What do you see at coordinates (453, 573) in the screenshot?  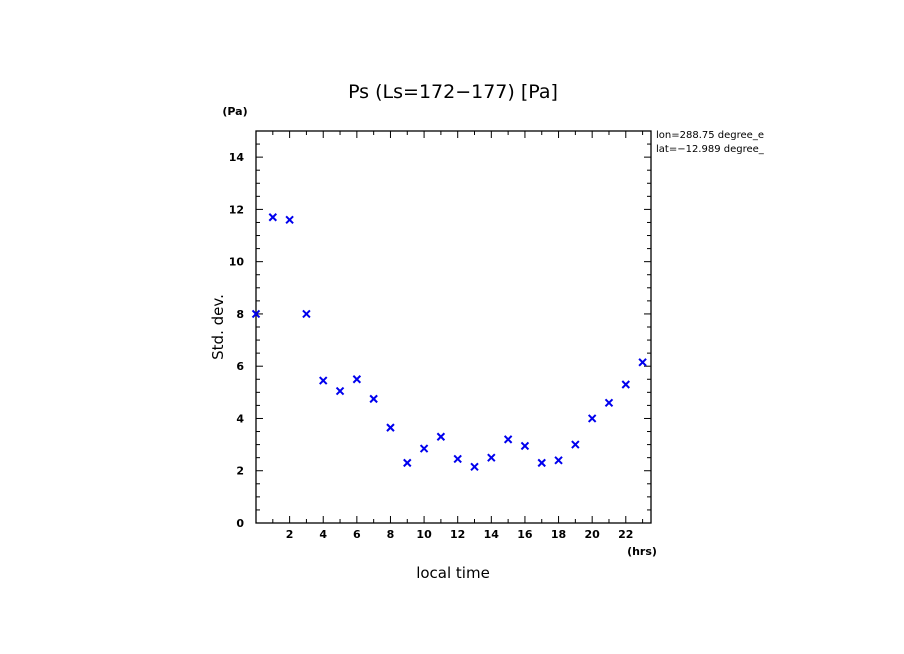 I see `x-axis-label: local time` at bounding box center [453, 573].